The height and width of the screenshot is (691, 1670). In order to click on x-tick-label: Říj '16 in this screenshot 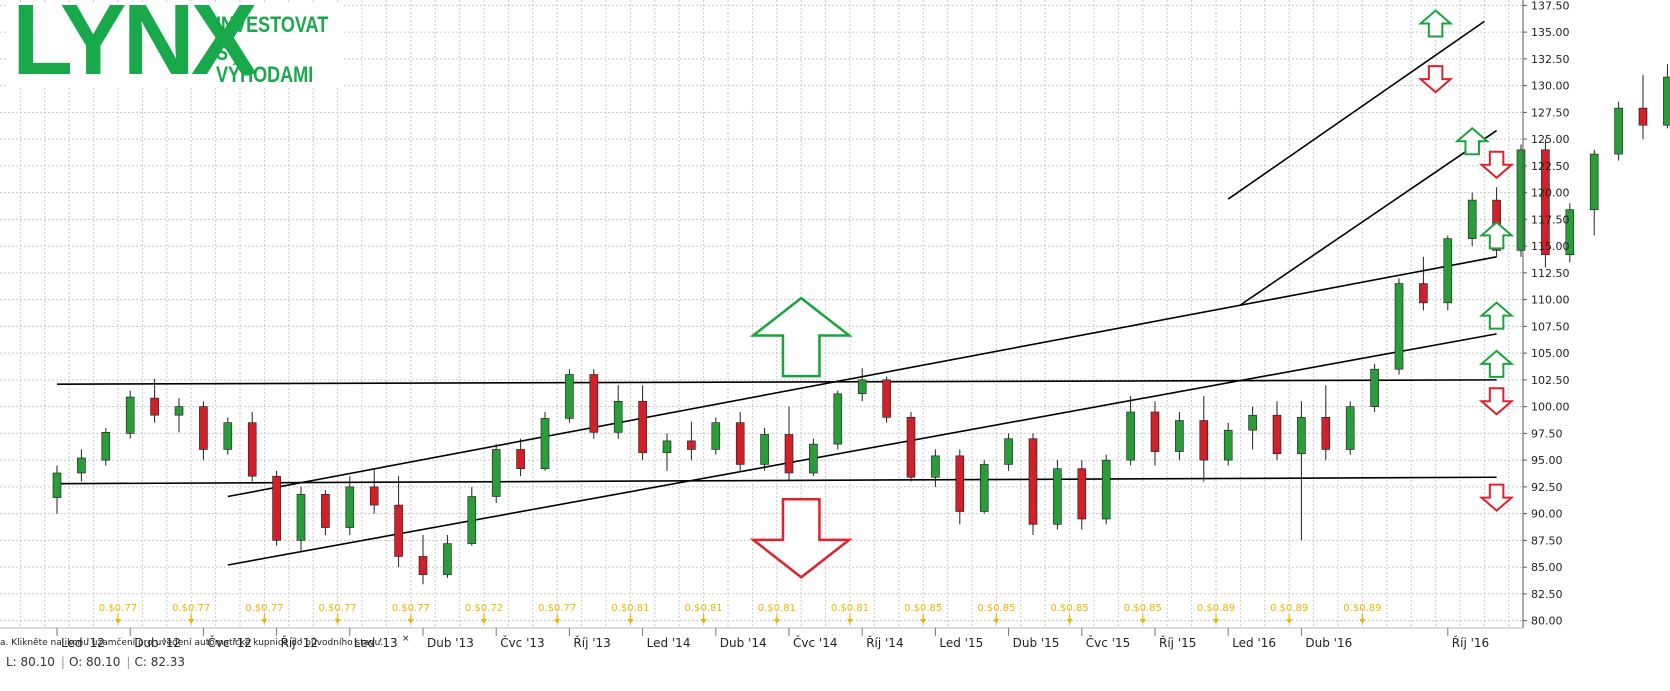, I will do `click(1470, 642)`.